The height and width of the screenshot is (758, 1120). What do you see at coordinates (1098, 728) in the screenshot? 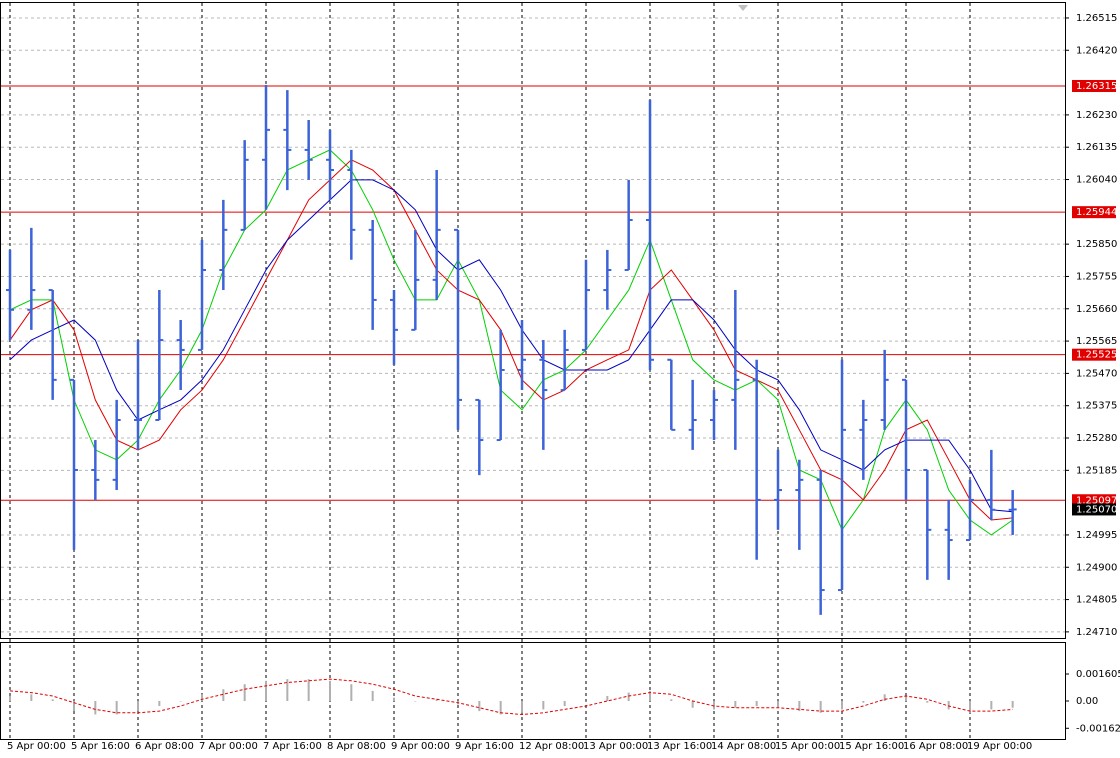
I see `y-tick-label: -0.001622` at bounding box center [1098, 728].